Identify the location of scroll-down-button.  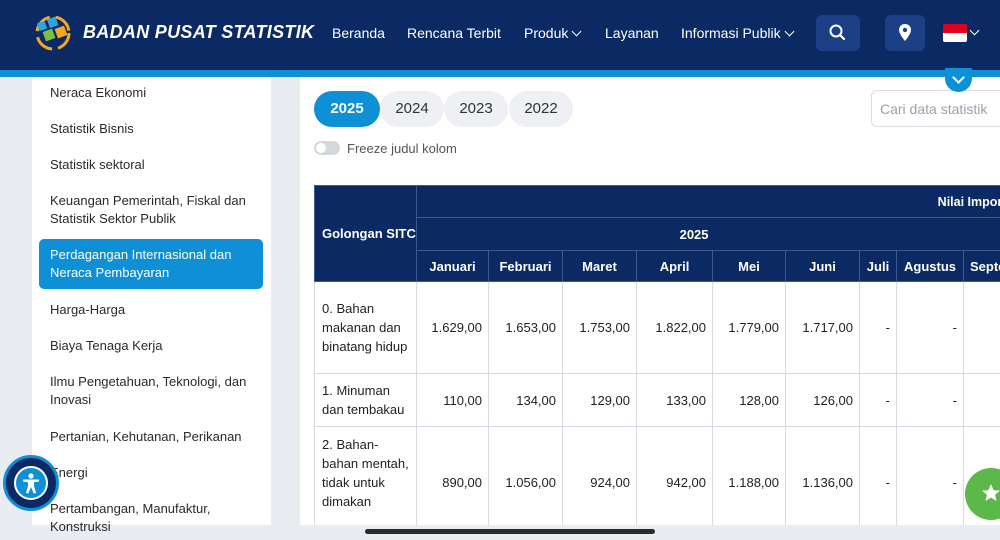
(958, 80).